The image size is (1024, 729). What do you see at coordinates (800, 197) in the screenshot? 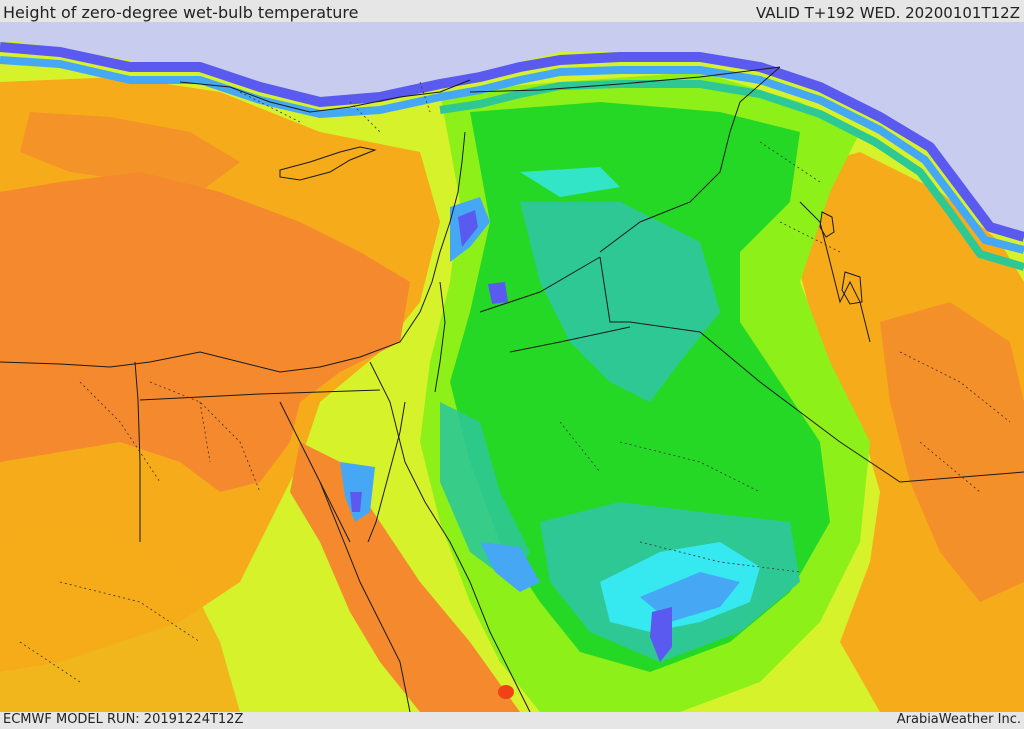
I see `iraq-provinces` at bounding box center [800, 197].